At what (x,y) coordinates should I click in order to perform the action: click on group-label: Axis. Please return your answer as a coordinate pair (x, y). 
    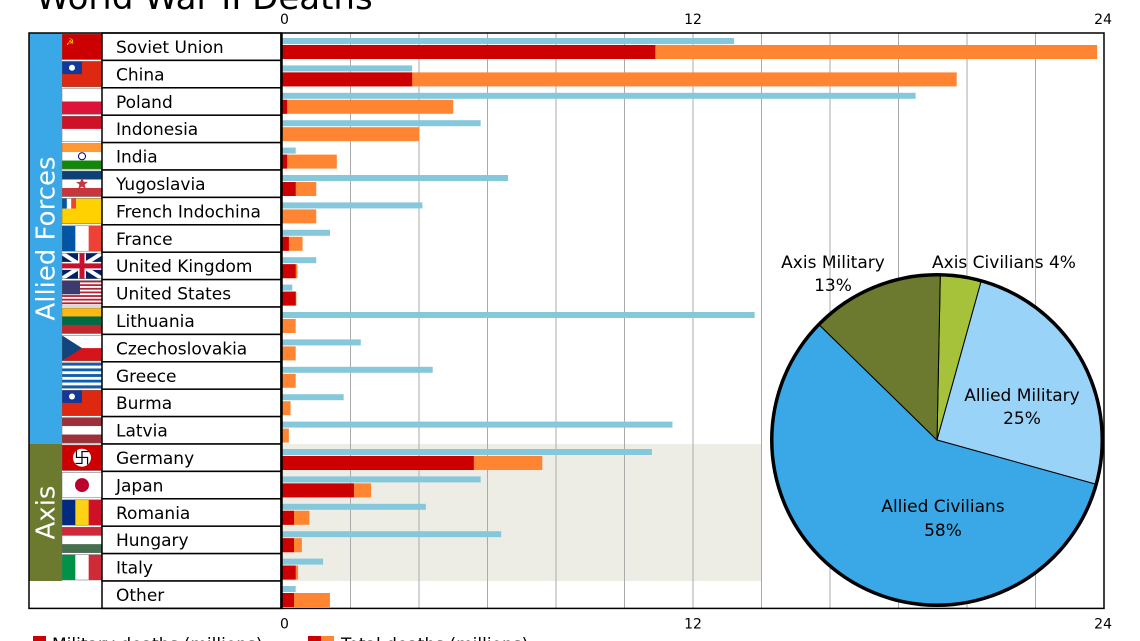
    Looking at the image, I should click on (47, 513).